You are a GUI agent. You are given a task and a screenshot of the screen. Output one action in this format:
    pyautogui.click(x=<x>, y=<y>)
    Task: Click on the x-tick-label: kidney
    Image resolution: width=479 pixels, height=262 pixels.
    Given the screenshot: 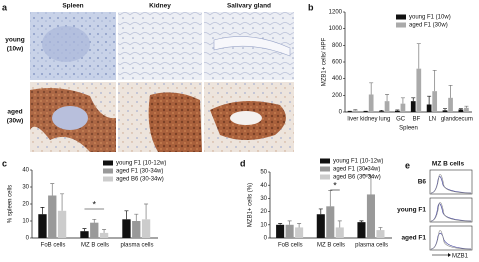 What is the action you would take?
    pyautogui.click(x=368, y=120)
    